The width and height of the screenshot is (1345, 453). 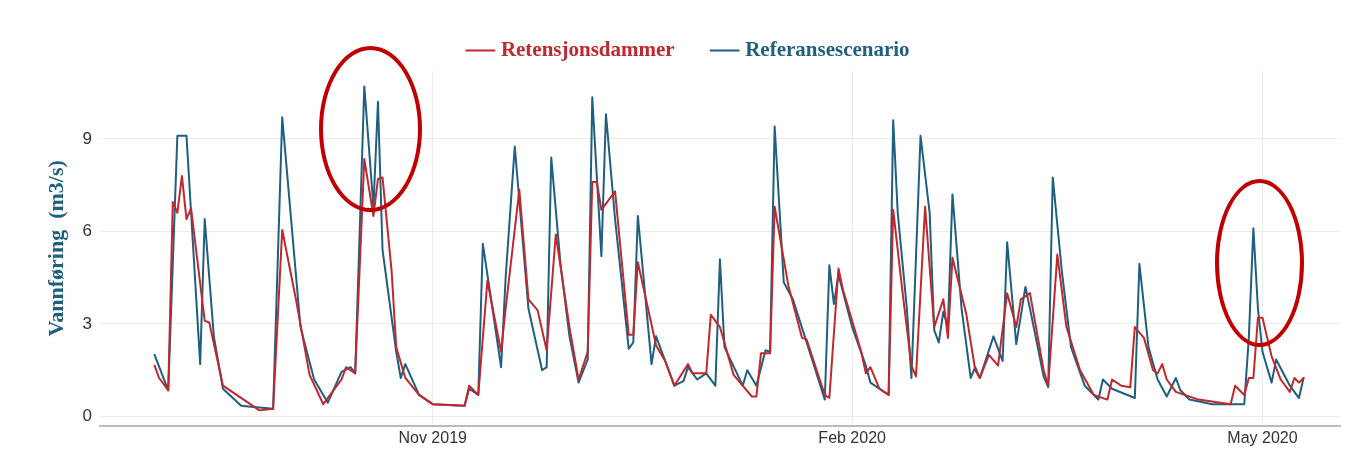 I want to click on legend-label: Retensjonsdammer, so click(x=587, y=48).